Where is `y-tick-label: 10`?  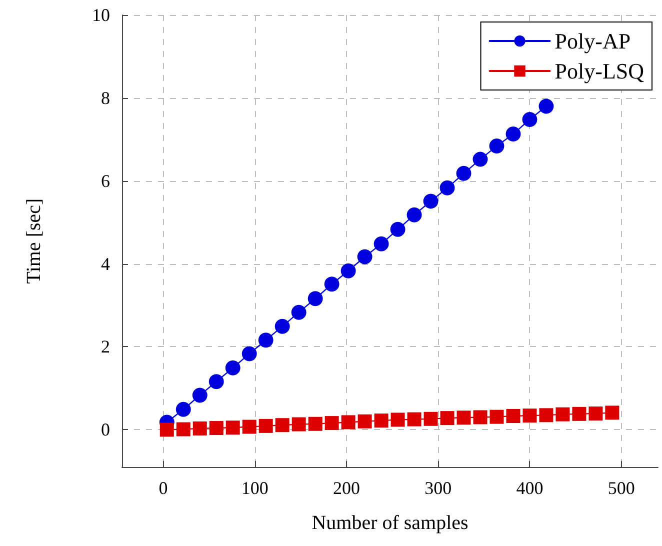
y-tick-label: 10 is located at coordinates (101, 15).